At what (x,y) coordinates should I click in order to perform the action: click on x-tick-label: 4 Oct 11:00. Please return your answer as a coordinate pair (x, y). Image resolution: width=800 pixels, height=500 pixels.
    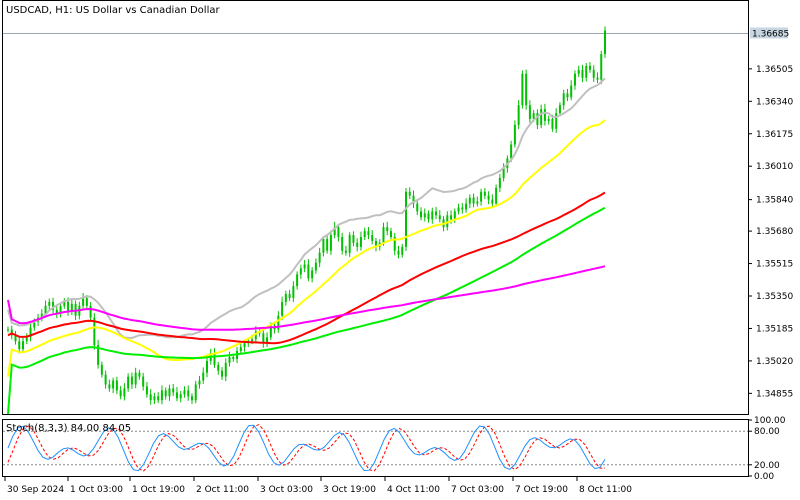
    Looking at the image, I should click on (413, 490).